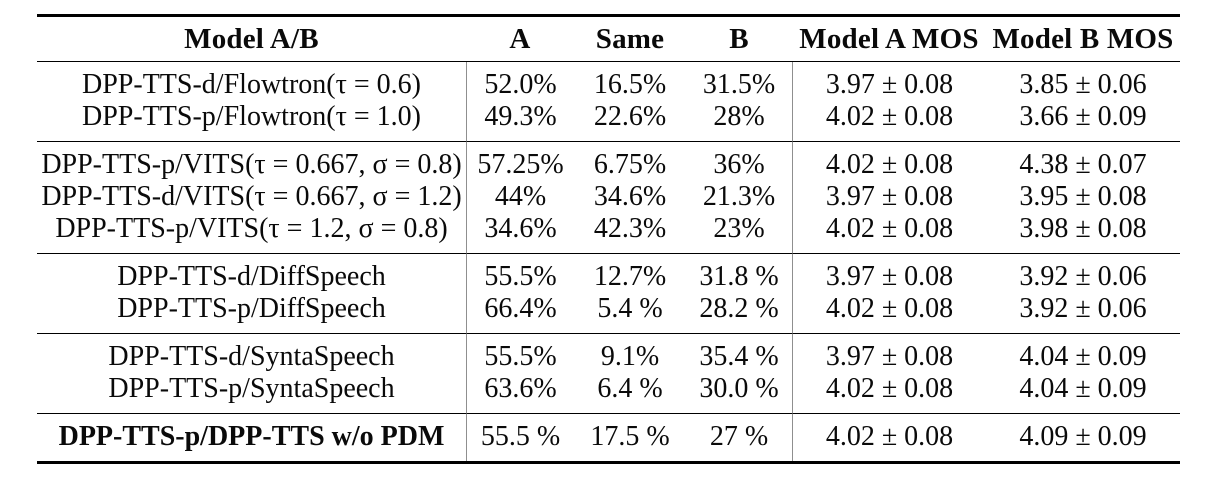 This screenshot has width=1207, height=482. Describe the element at coordinates (1083, 39) in the screenshot. I see `header-model-b-mos: Model B MOS` at that location.